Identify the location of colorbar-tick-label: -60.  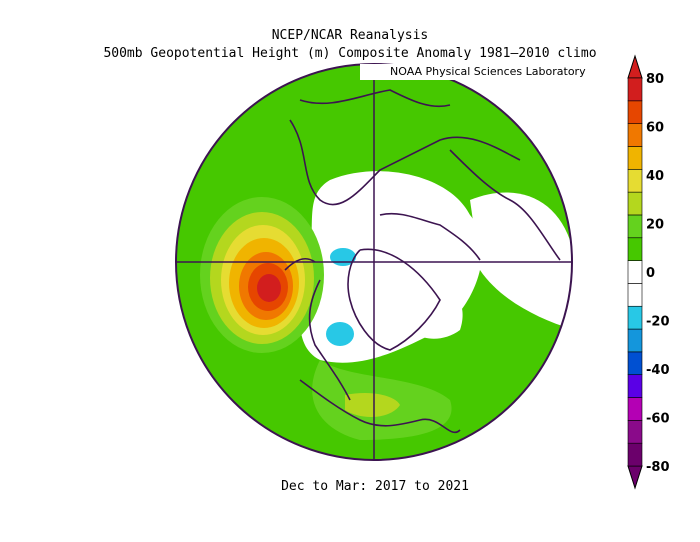
(658, 419).